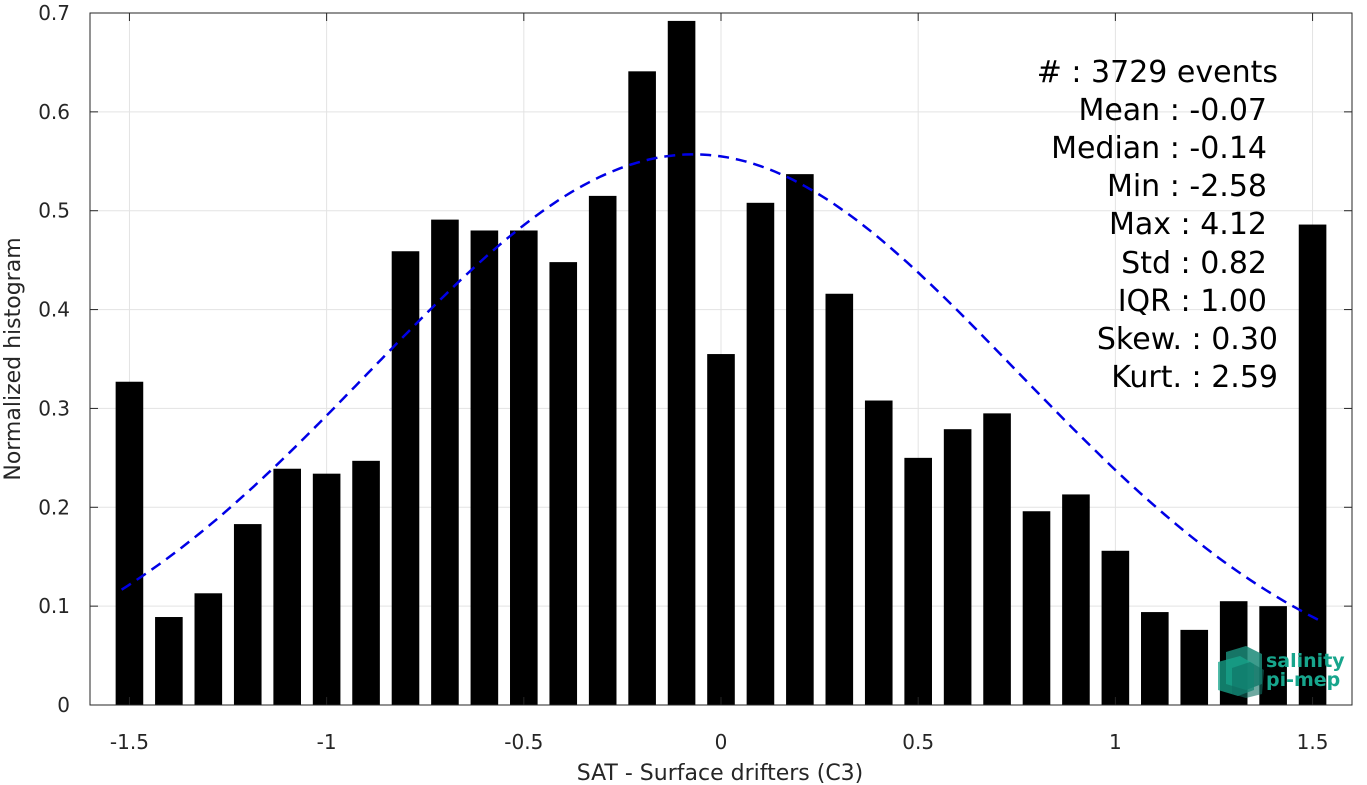  What do you see at coordinates (1159, 148) in the screenshot?
I see `stat-median: Median : -0.14` at bounding box center [1159, 148].